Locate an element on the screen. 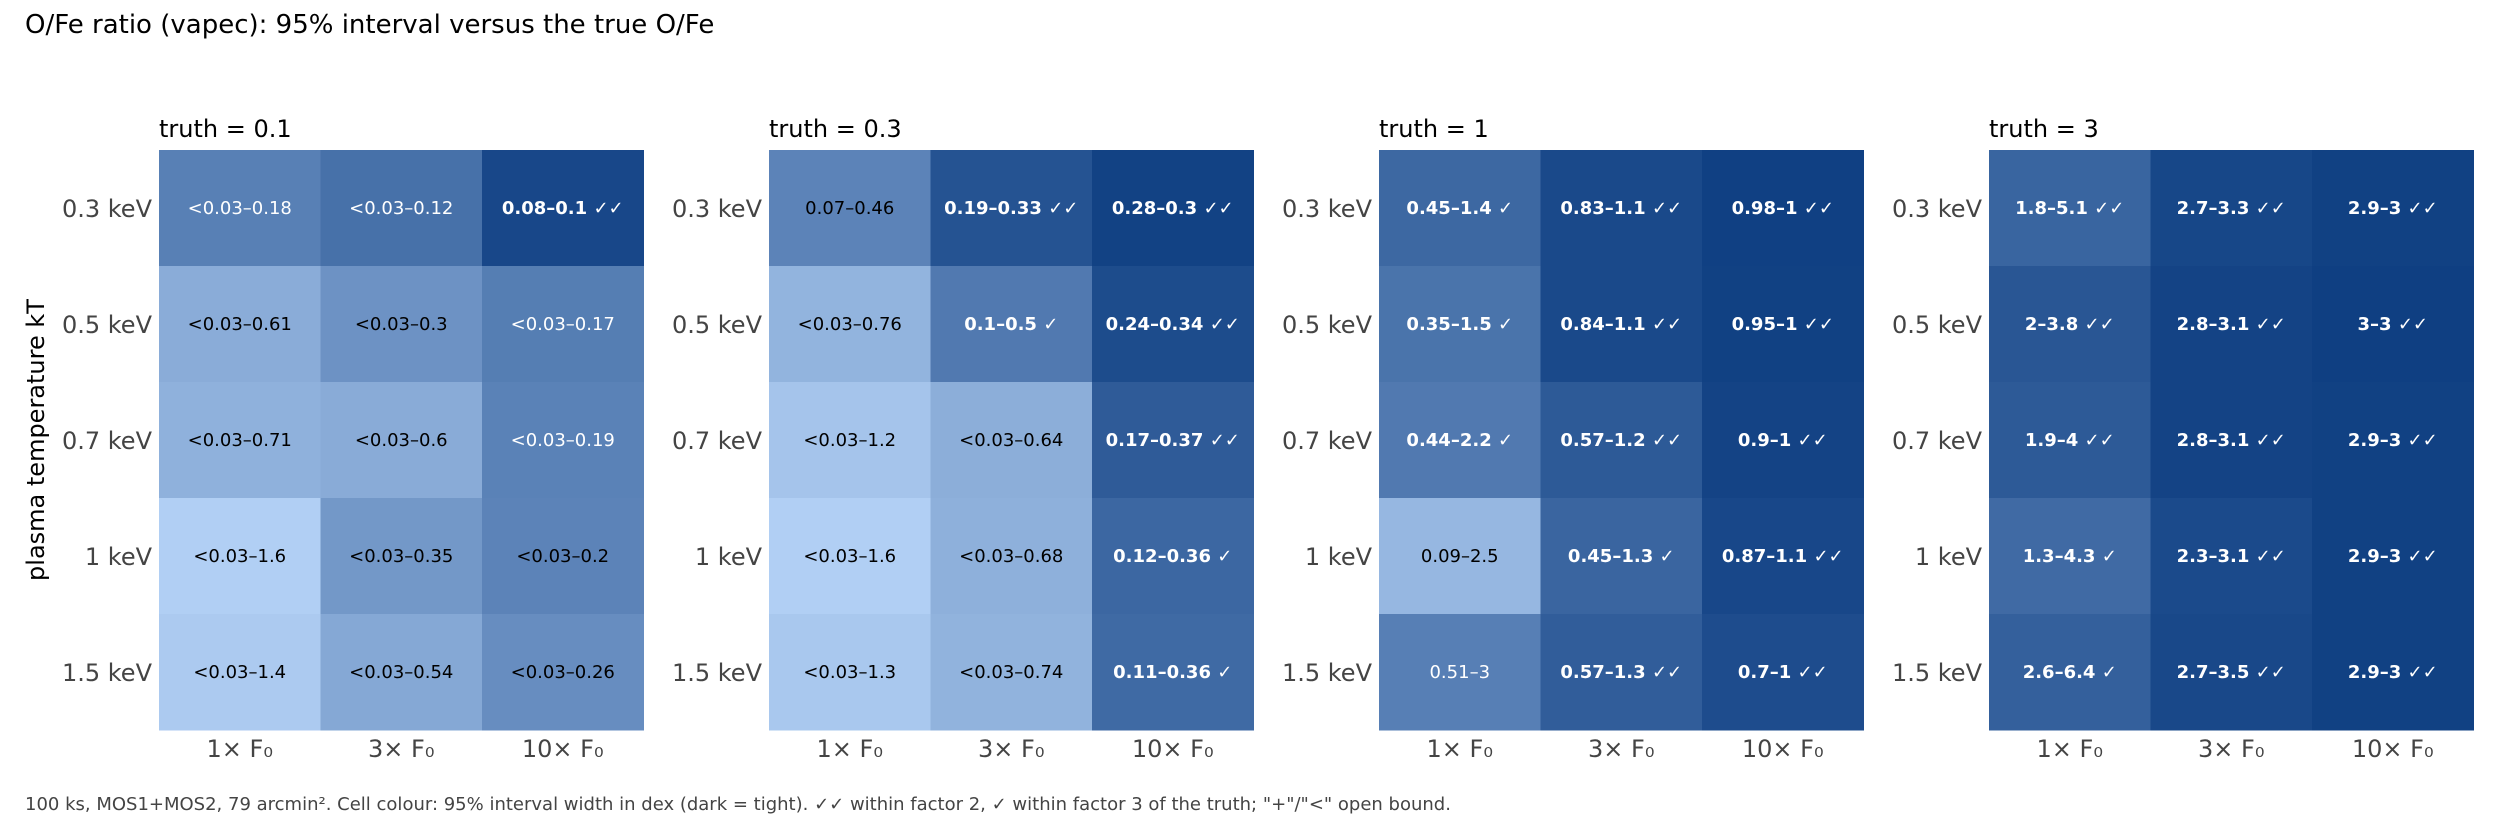 This screenshot has width=2496, height=816. cell-label: <0.03–0.26 is located at coordinates (563, 672).